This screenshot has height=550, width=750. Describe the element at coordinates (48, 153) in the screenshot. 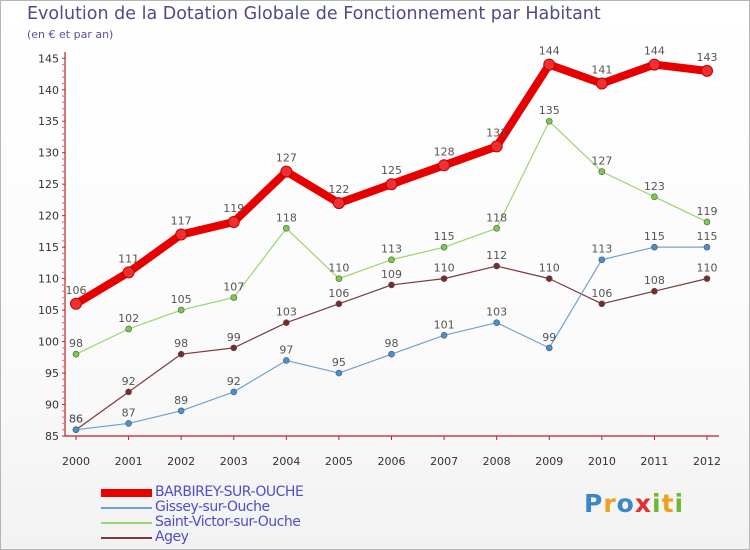

I see `y-tick-label: 130` at that location.